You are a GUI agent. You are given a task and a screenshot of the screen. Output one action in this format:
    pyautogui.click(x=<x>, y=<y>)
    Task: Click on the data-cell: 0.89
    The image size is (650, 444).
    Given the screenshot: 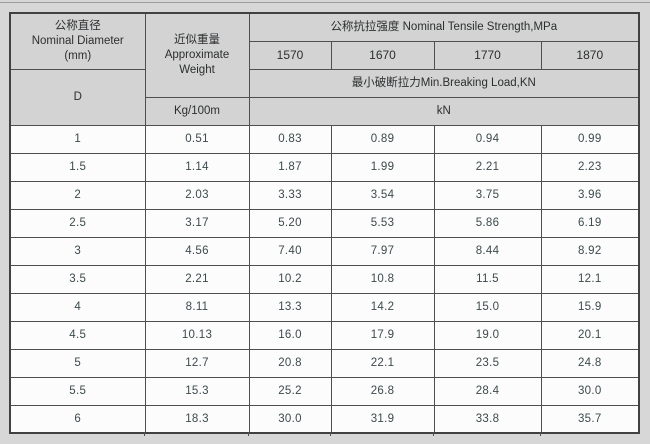 What is the action you would take?
    pyautogui.click(x=382, y=139)
    